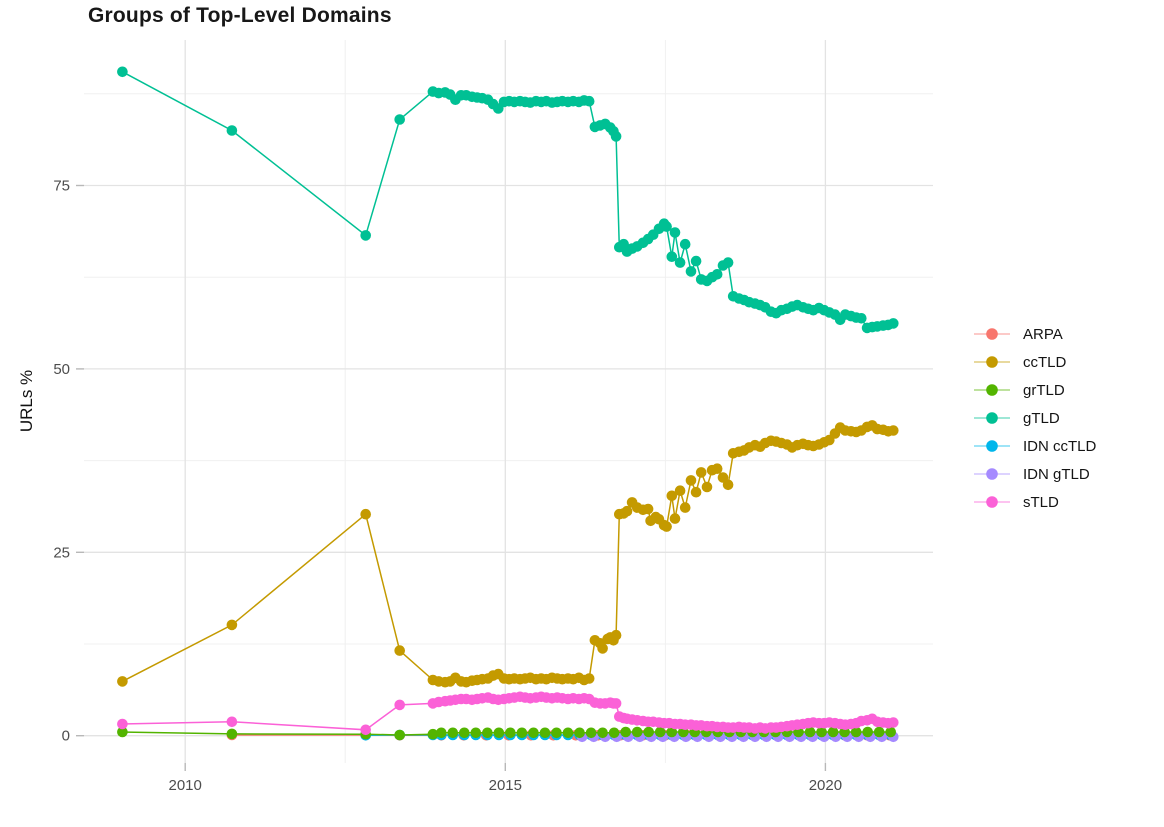  I want to click on svg-text: 75, so click(61, 186).